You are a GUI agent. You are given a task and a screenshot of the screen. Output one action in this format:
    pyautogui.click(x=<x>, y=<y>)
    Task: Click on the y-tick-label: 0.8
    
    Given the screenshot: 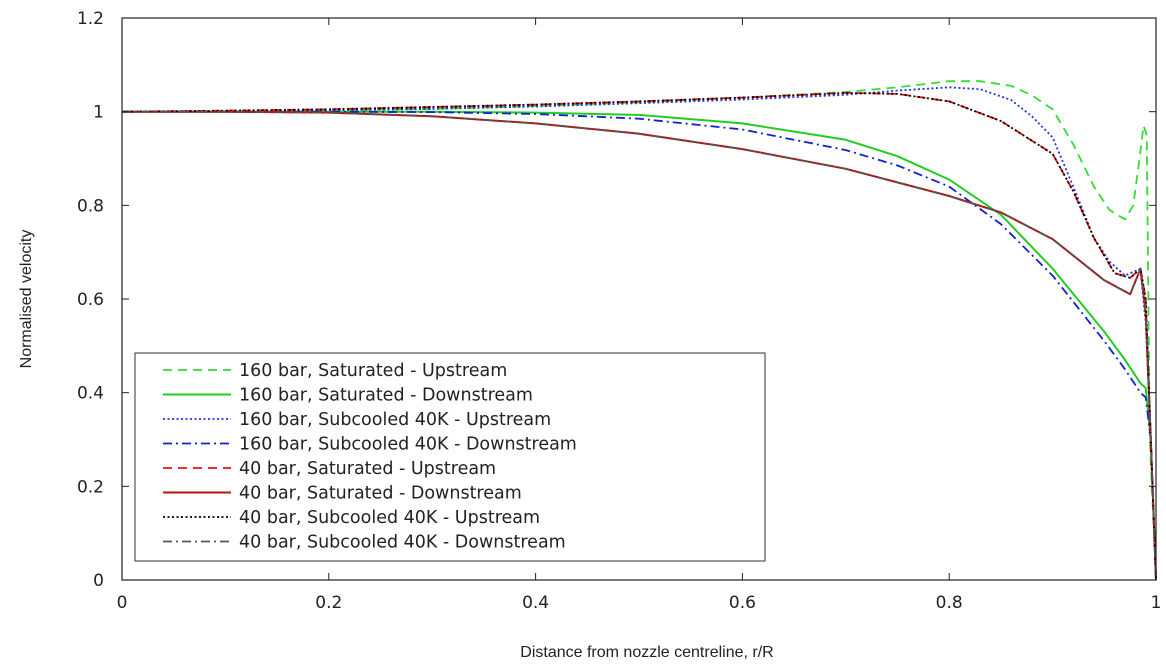 What is the action you would take?
    pyautogui.click(x=90, y=206)
    